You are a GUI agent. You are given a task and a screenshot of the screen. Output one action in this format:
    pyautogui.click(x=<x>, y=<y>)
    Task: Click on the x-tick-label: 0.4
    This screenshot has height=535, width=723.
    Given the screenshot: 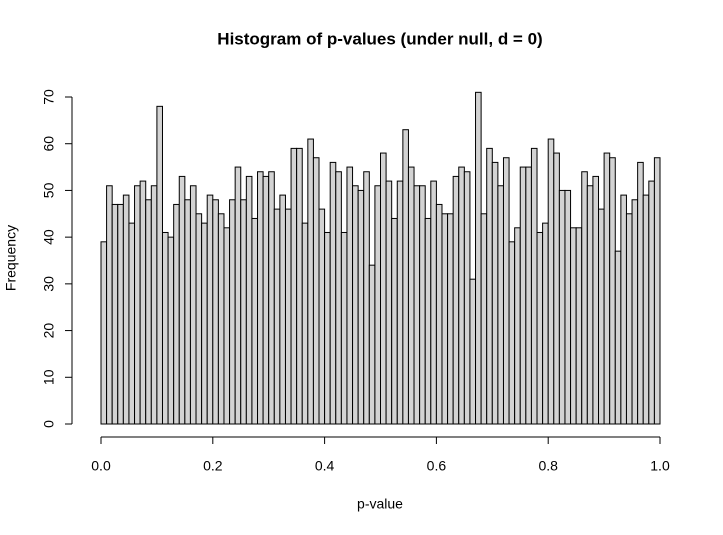 What is the action you would take?
    pyautogui.click(x=325, y=466)
    